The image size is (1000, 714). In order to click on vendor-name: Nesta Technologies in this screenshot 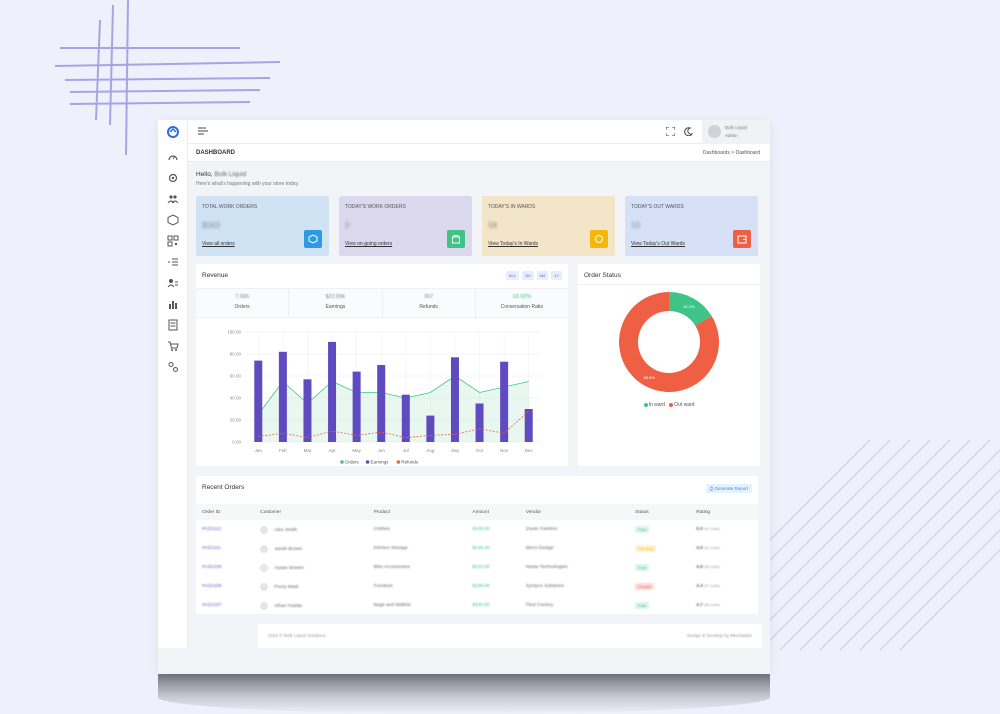, I will do `click(546, 567)`.